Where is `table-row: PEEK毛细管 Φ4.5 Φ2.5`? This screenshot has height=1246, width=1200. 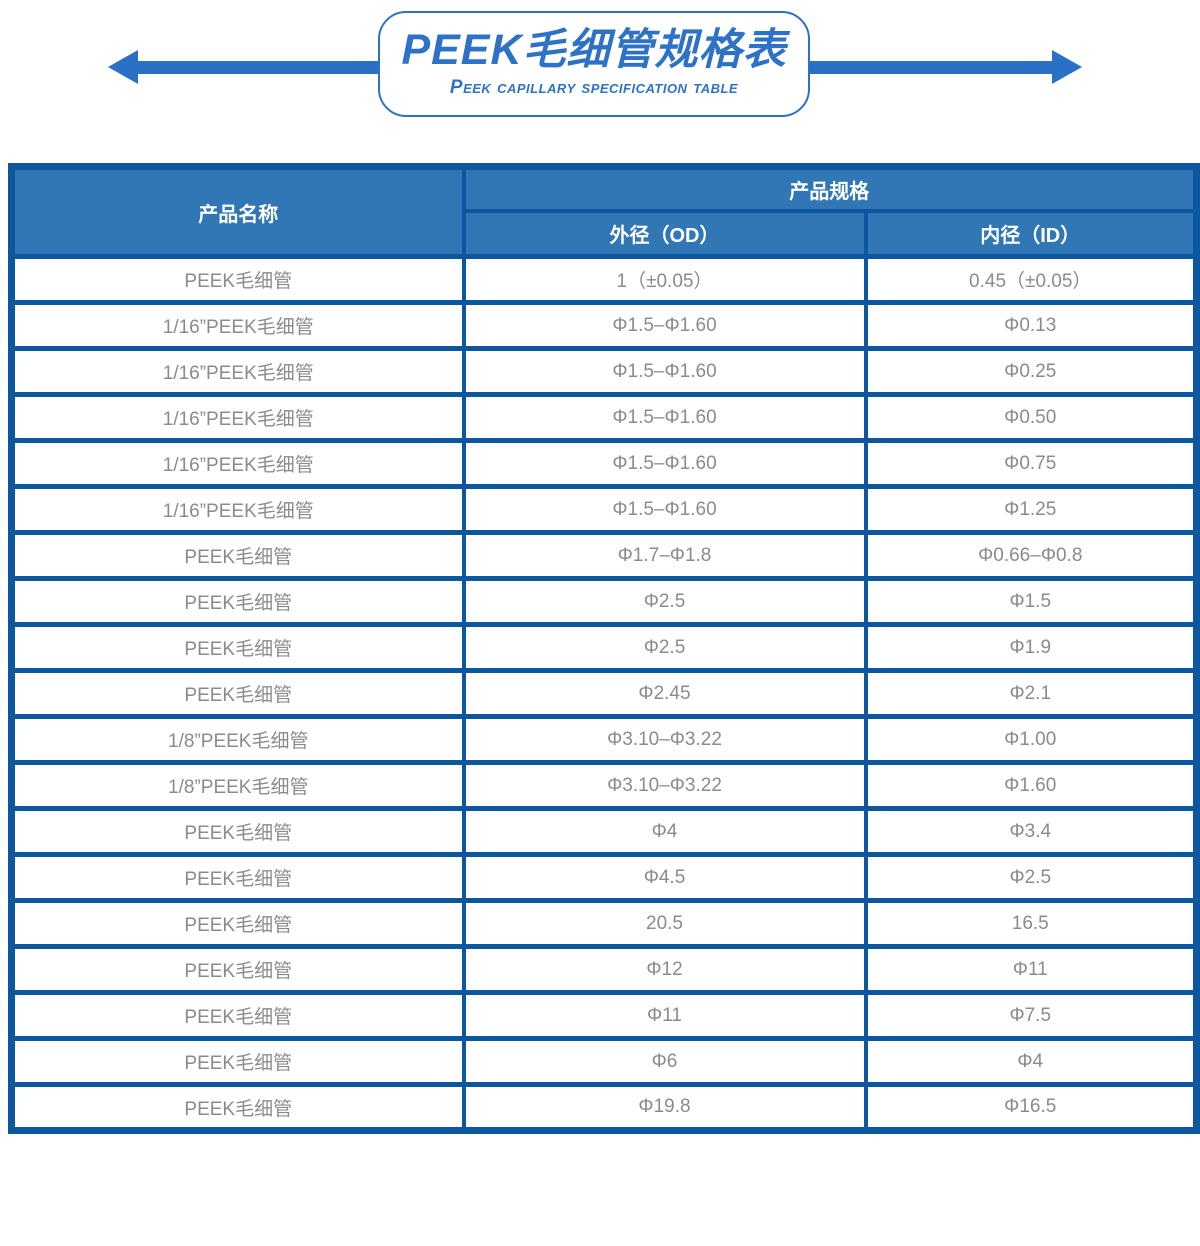 table-row: PEEK毛细管 Φ4.5 Φ2.5 is located at coordinates (604, 877).